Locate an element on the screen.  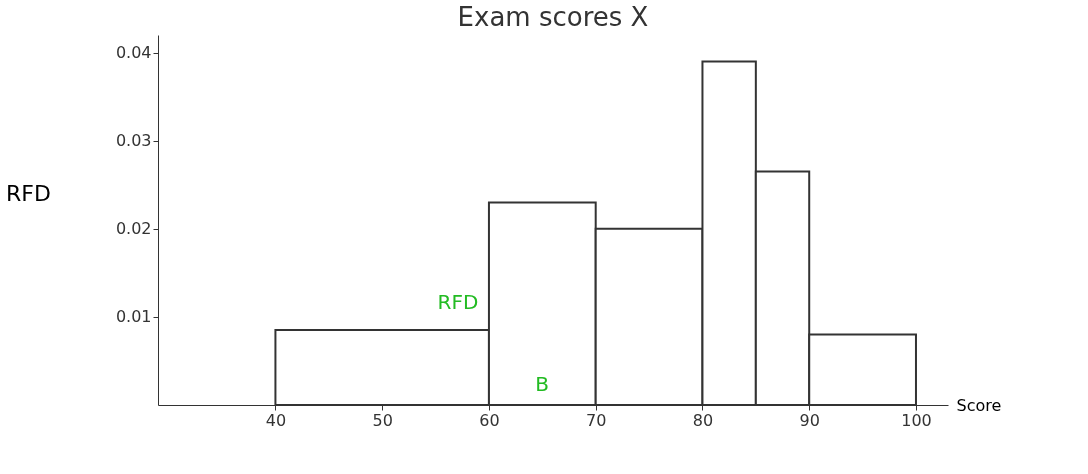
y-tick-label: 0.04 is located at coordinates (133, 53).